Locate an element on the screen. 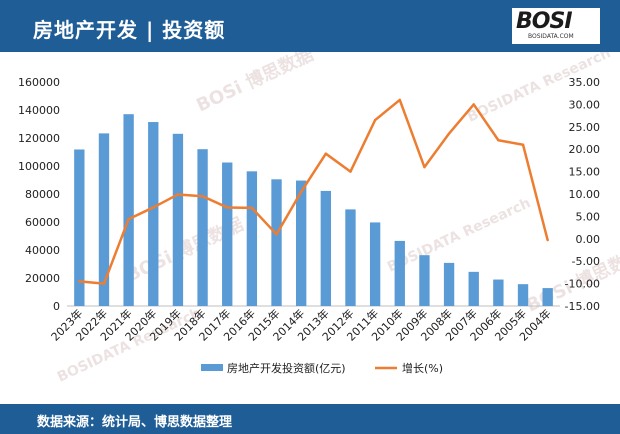 The height and width of the screenshot is (434, 620). y-left-tick-label: 0 is located at coordinates (56, 306).